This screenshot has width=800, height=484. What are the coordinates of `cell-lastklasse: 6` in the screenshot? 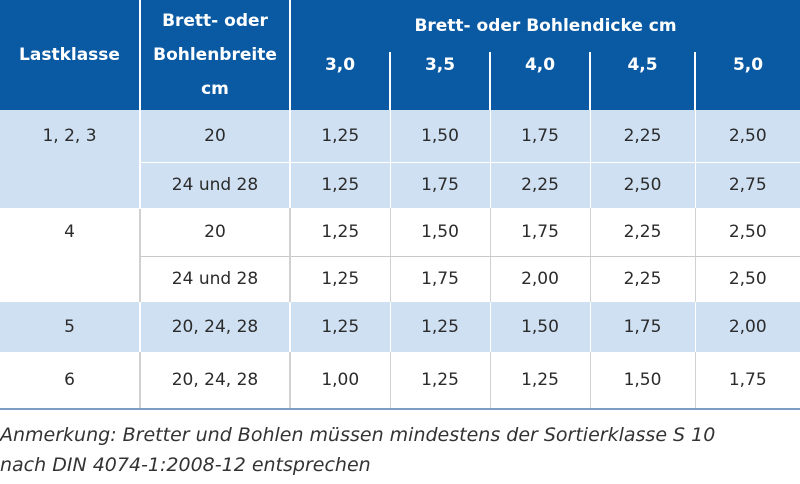 It's located at (70, 380).